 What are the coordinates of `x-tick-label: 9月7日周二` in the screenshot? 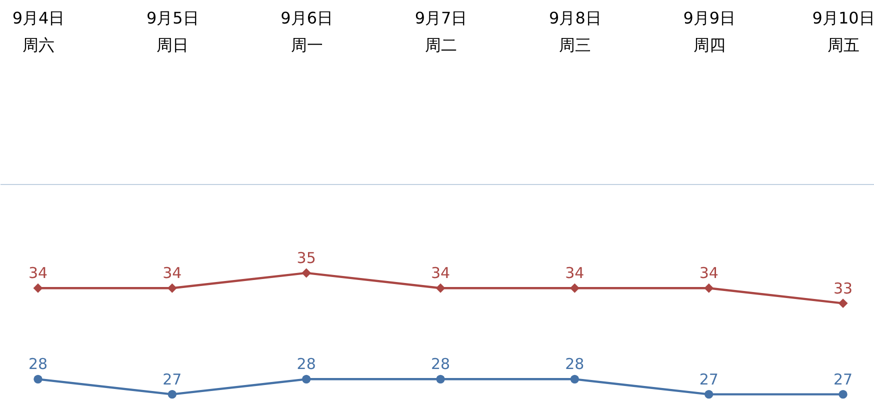 It's located at (441, 31).